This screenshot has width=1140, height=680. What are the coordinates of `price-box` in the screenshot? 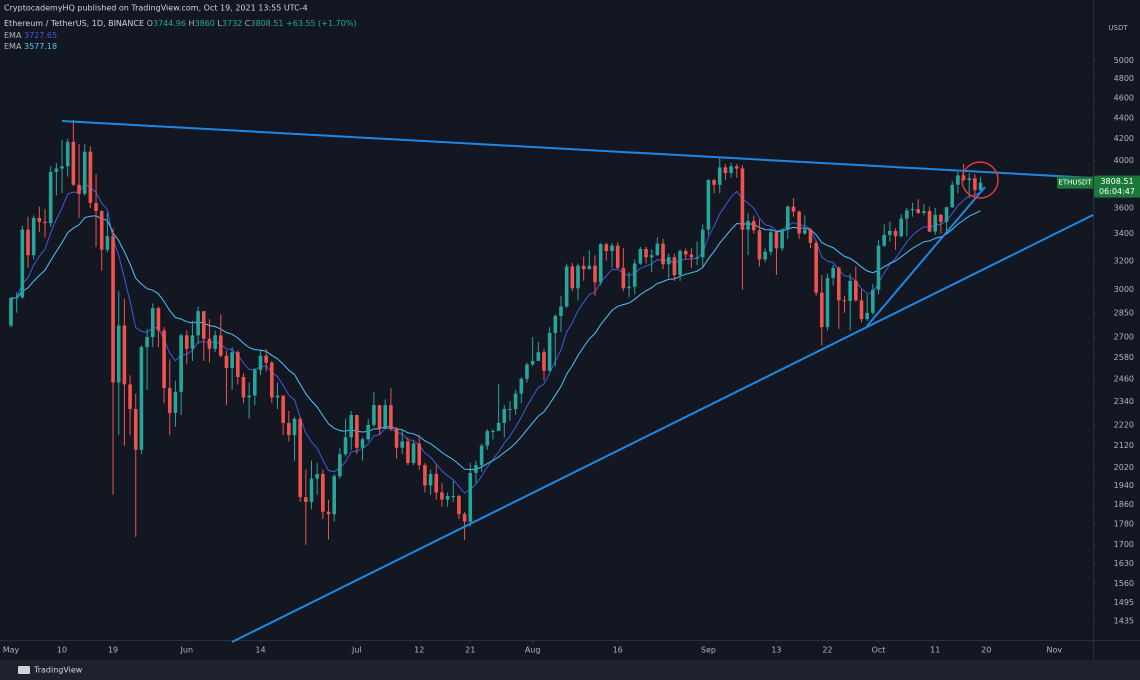 It's located at (1117, 186).